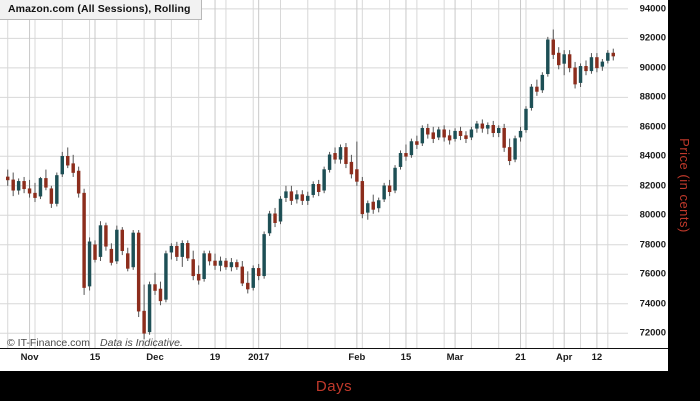 The height and width of the screenshot is (401, 700). What do you see at coordinates (520, 357) in the screenshot?
I see `date-tick-label: 21` at bounding box center [520, 357].